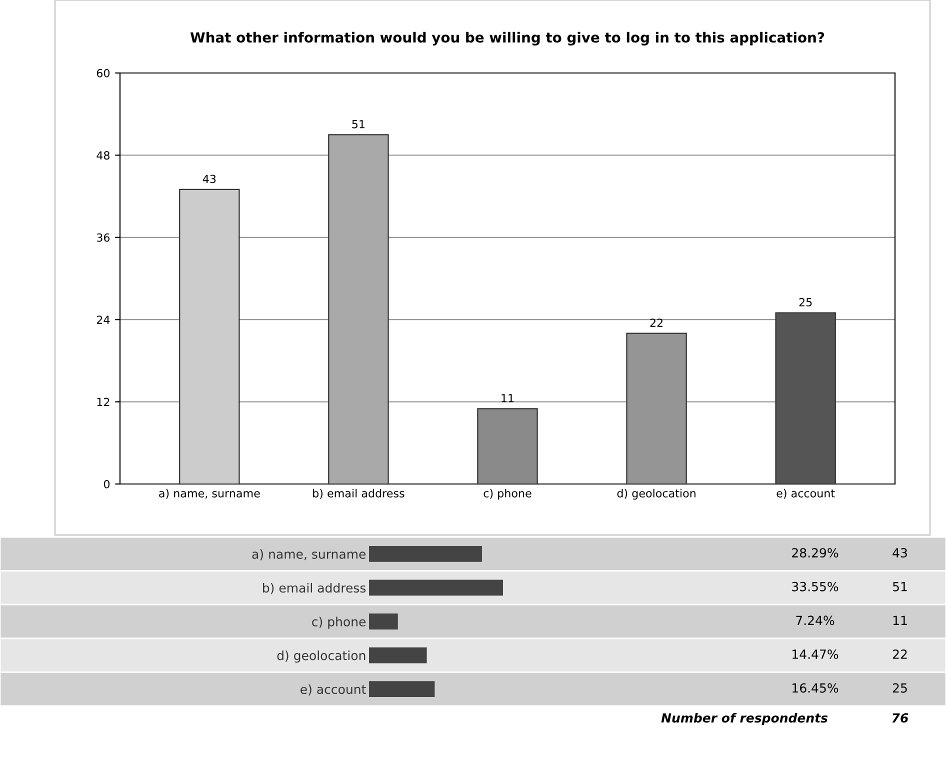 This screenshot has height=758, width=946. What do you see at coordinates (805, 493) in the screenshot?
I see `x-tick-label: e) account` at bounding box center [805, 493].